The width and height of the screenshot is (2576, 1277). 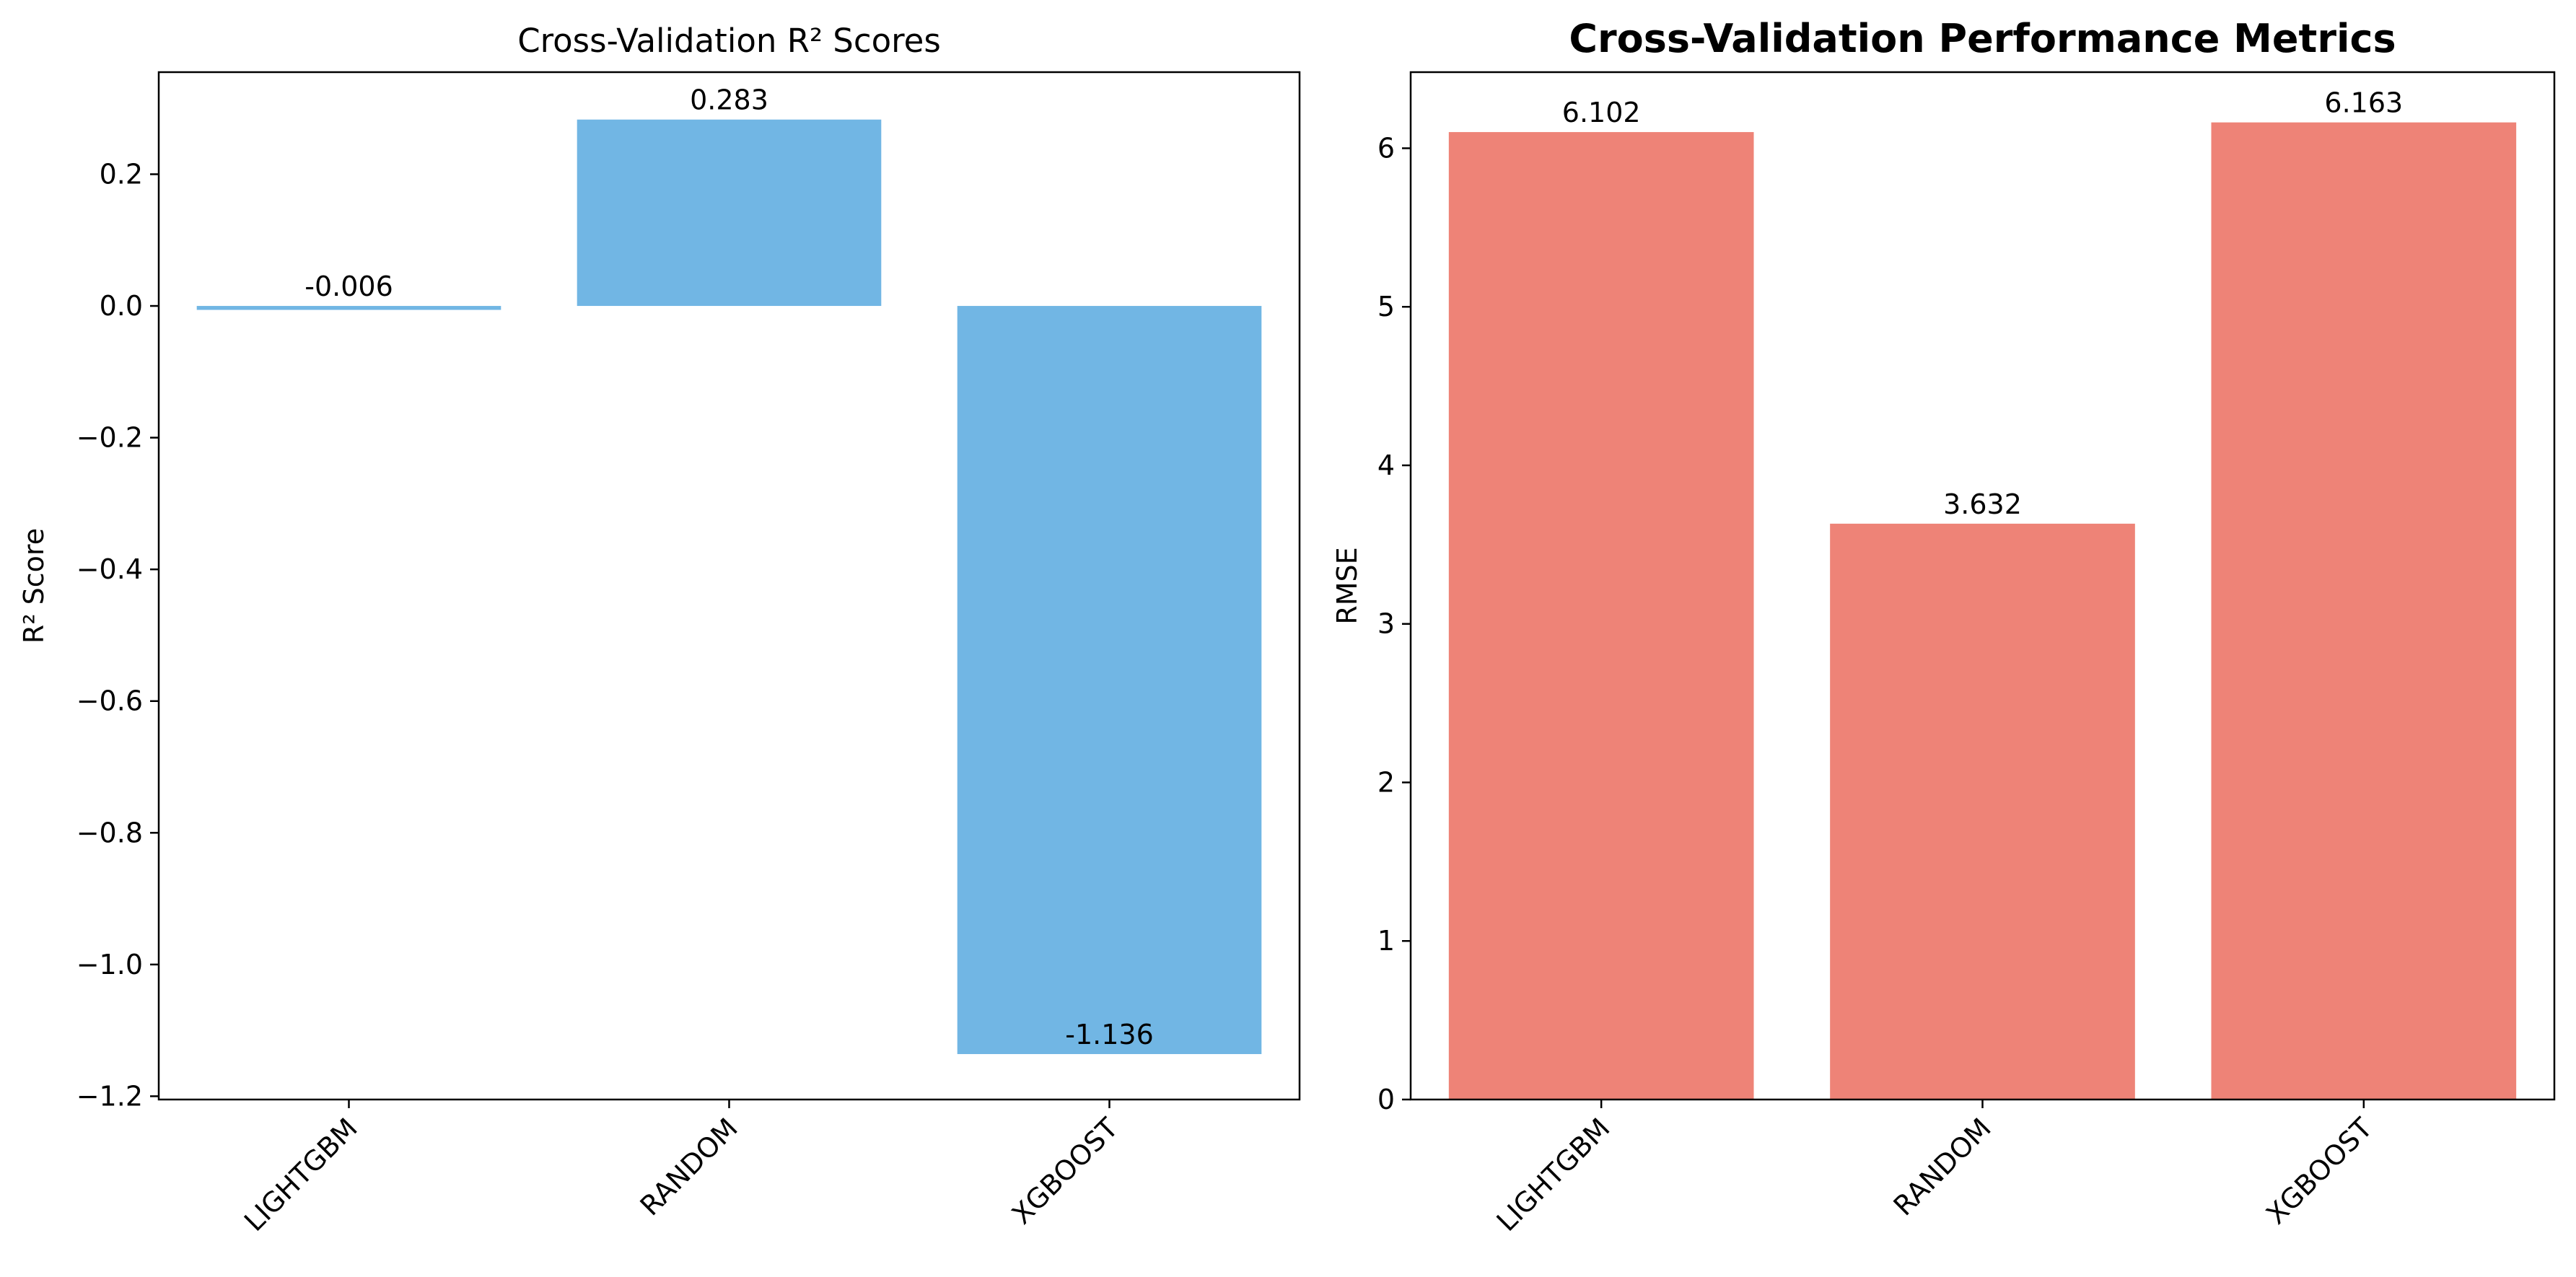 I want to click on y-tick-label: −0.2, so click(x=109, y=438).